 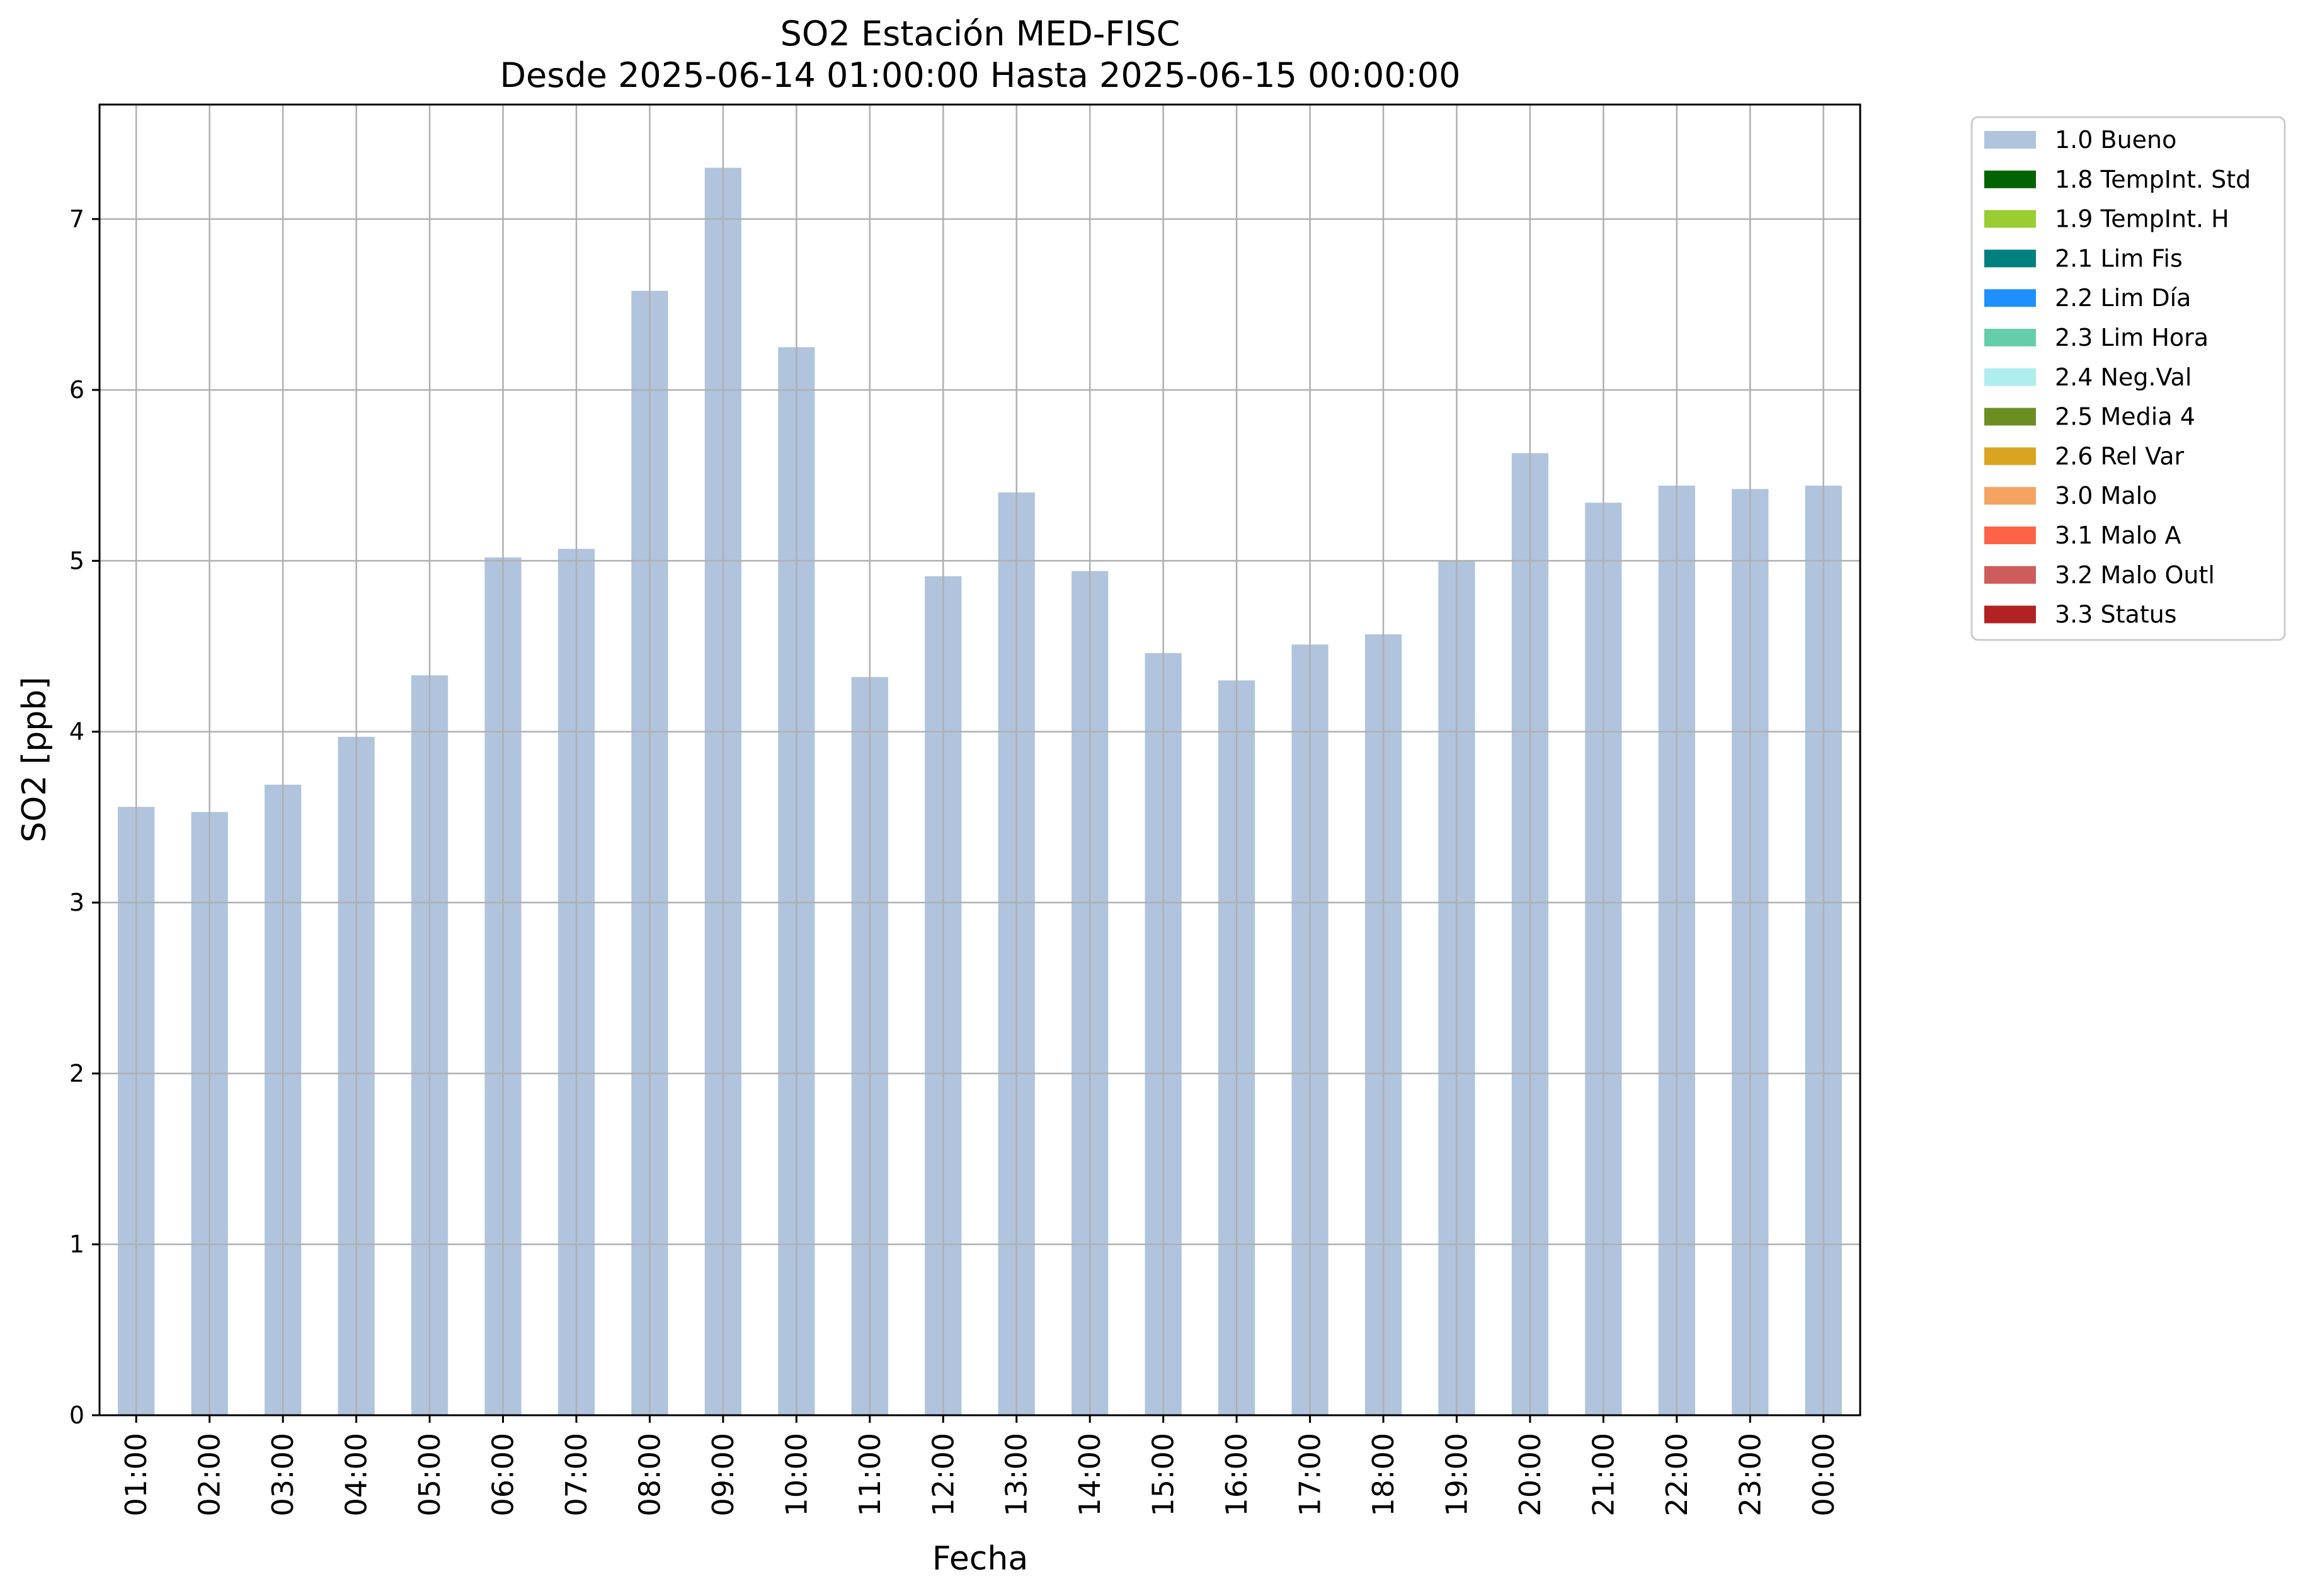 What do you see at coordinates (1017, 1475) in the screenshot?
I see `x-tick-label: 13:00` at bounding box center [1017, 1475].